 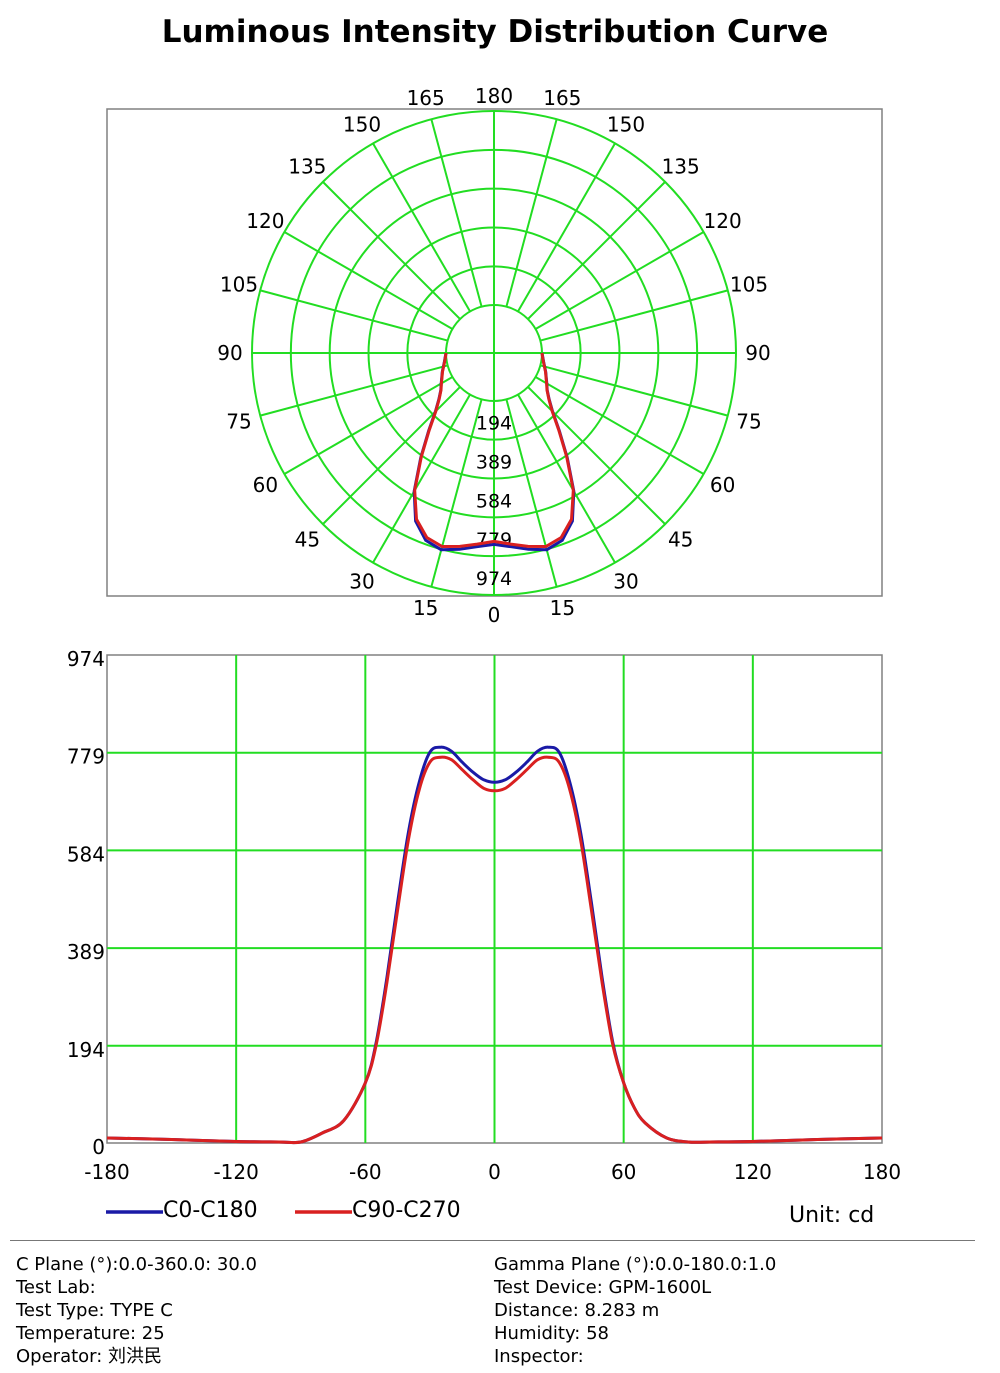 I want to click on divider, so click(x=492, y=1240).